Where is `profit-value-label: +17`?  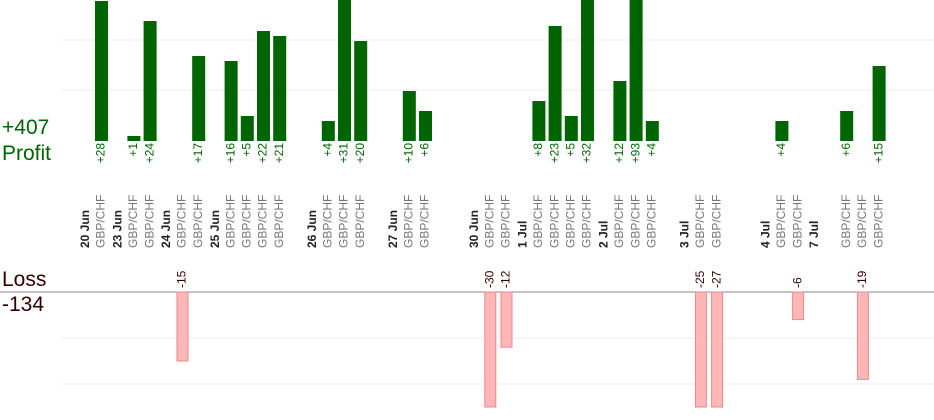
profit-value-label: +17 is located at coordinates (198, 153).